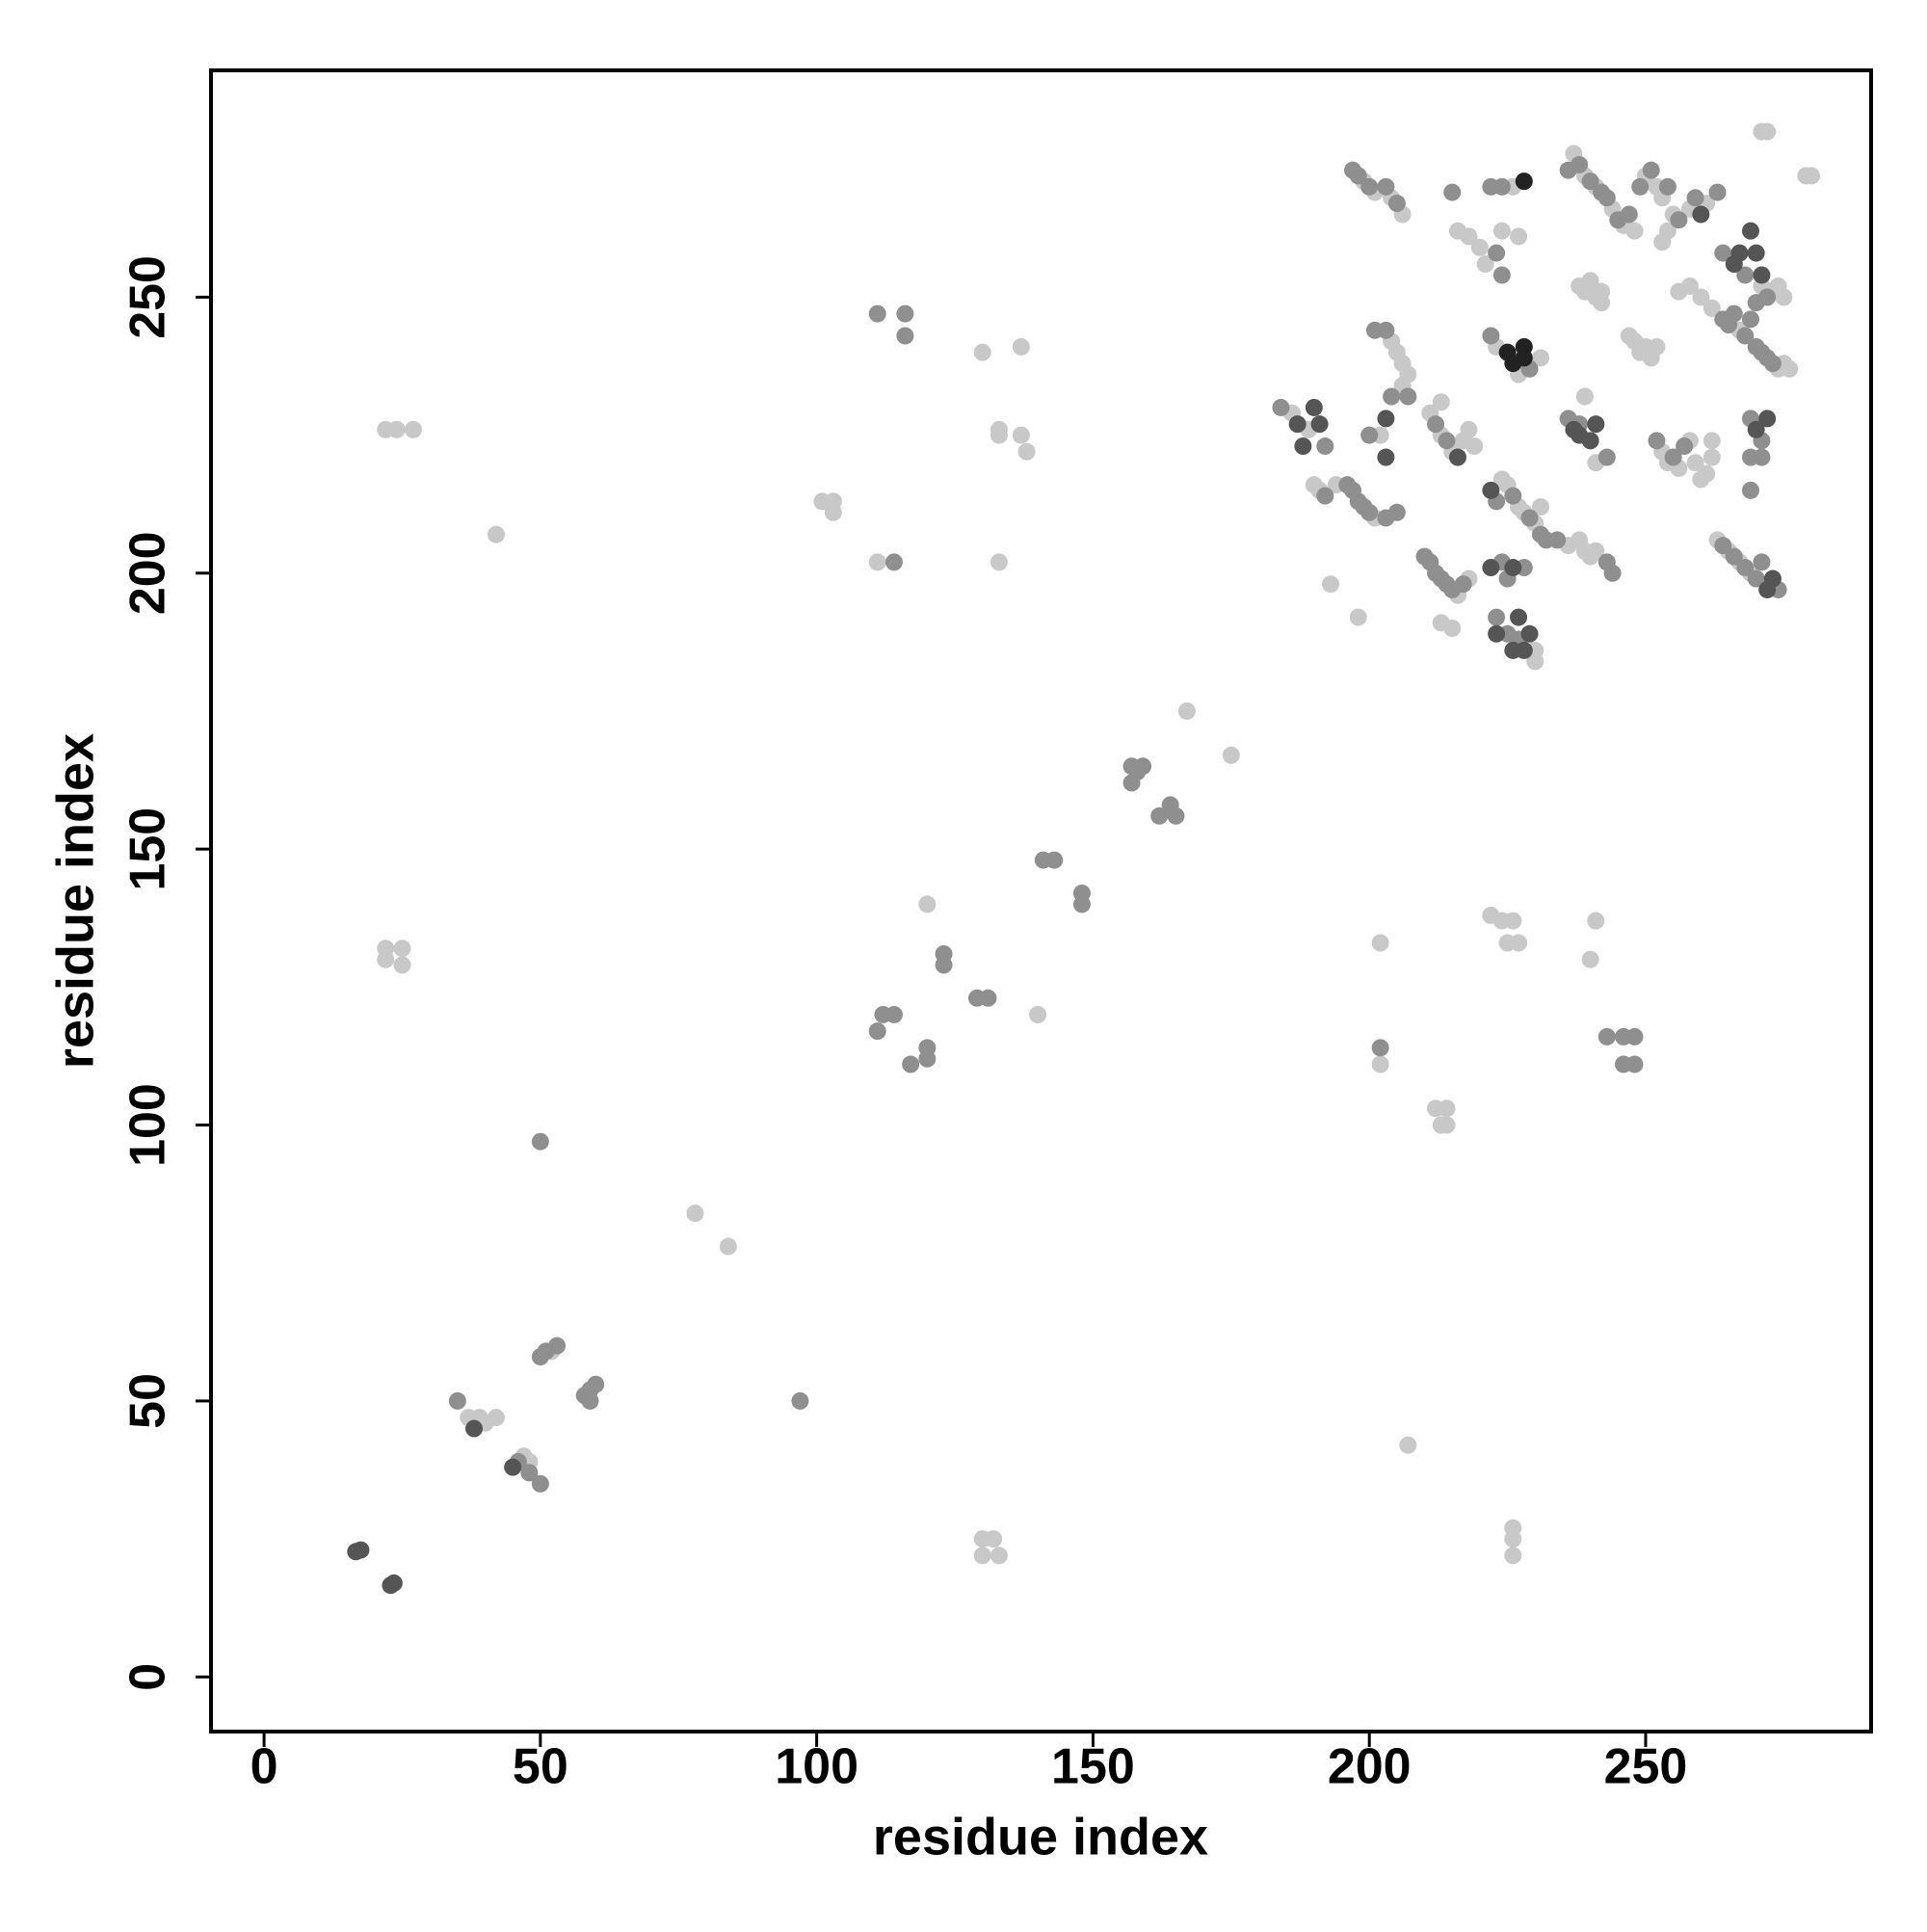 This screenshot has width=1927, height=1932. Describe the element at coordinates (148, 849) in the screenshot. I see `y-tick-label: 150` at that location.